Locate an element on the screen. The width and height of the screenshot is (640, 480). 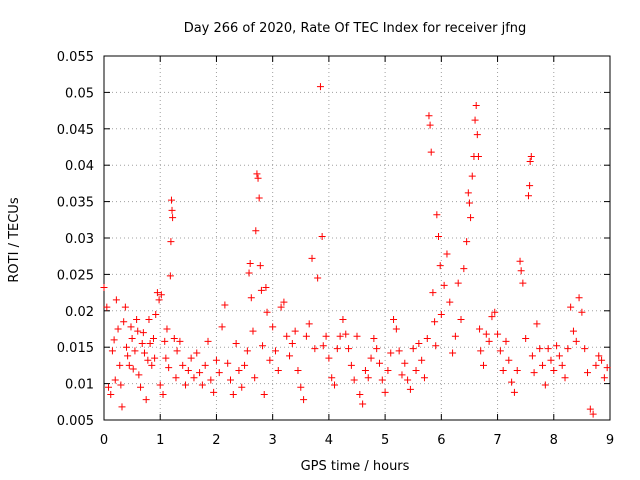
y-tick-label: 0.055 is located at coordinates (75, 57).